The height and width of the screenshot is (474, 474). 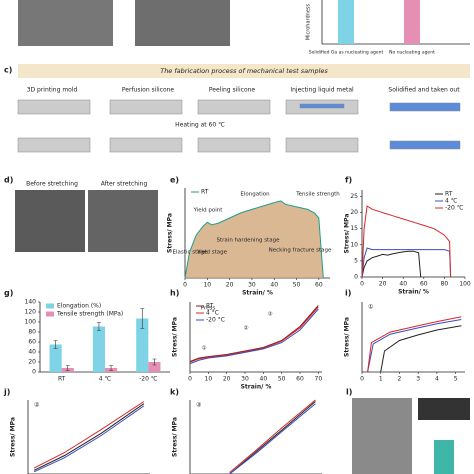 I want to click on annotation: Press, so click(x=208, y=309).